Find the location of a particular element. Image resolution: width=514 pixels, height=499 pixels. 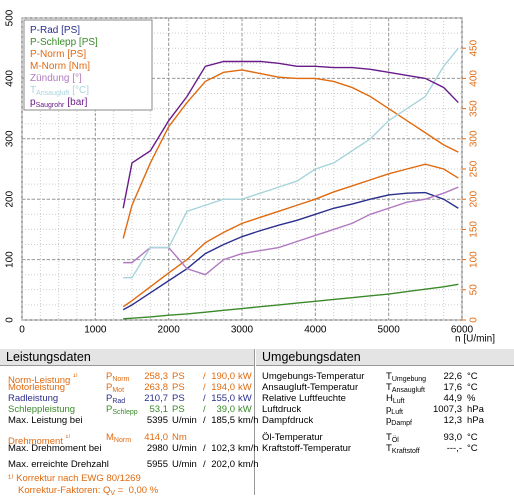

value: 185,5 is located at coordinates (223, 420).